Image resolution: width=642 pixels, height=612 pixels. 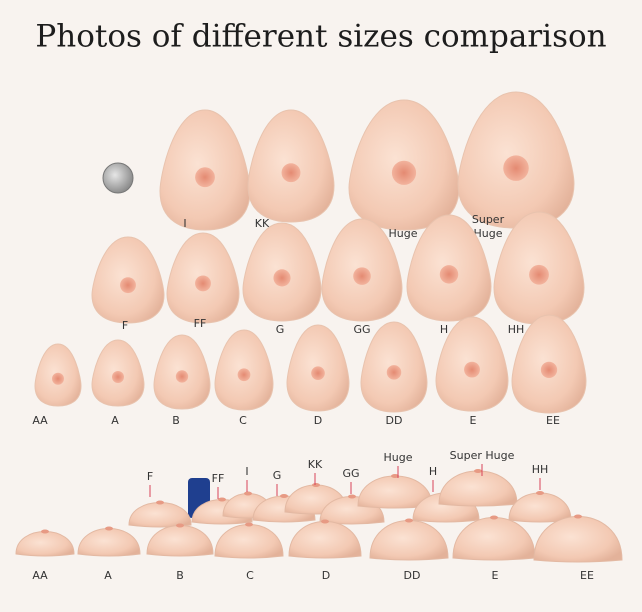 What do you see at coordinates (320, 37) in the screenshot?
I see `title: Photos of different sizes comparison` at bounding box center [320, 37].